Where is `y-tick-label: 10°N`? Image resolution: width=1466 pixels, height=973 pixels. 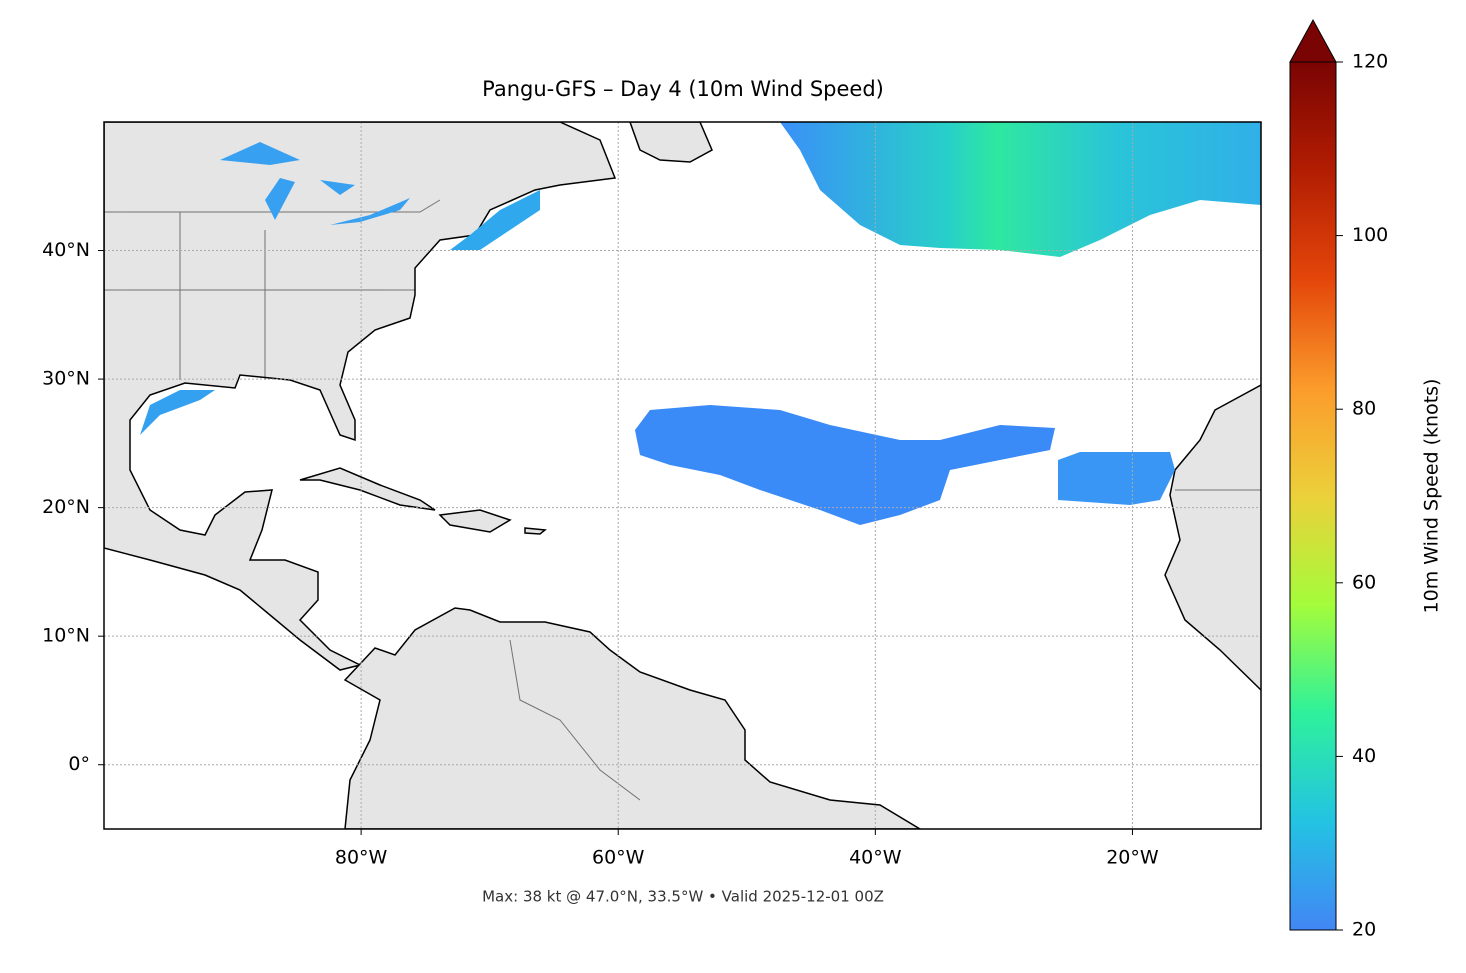
y-tick-label: 10°N is located at coordinates (66, 636).